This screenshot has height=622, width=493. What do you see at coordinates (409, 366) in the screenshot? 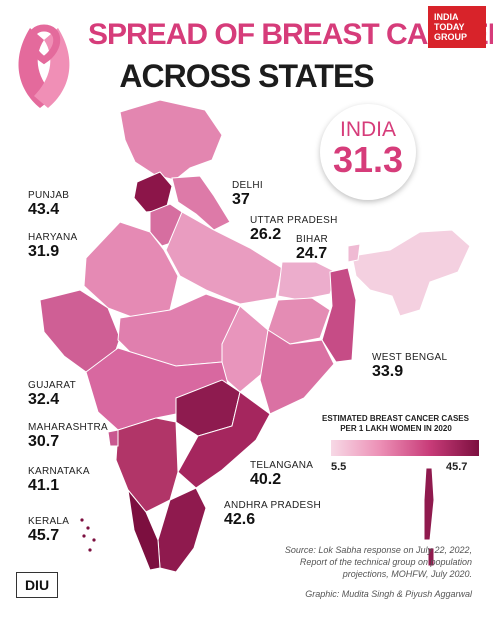
I see `state-label-west-bengal: WEST BENGAL 33.9` at bounding box center [409, 366].